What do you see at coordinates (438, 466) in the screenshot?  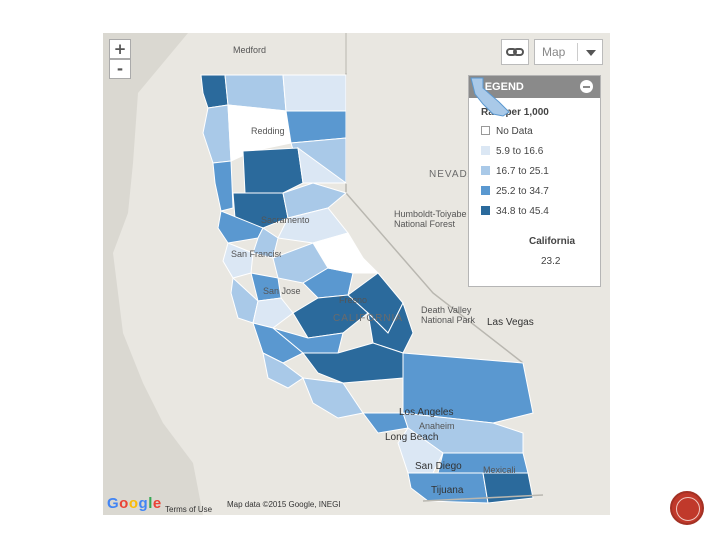 I see `label-san-diego: San Diego` at bounding box center [438, 466].